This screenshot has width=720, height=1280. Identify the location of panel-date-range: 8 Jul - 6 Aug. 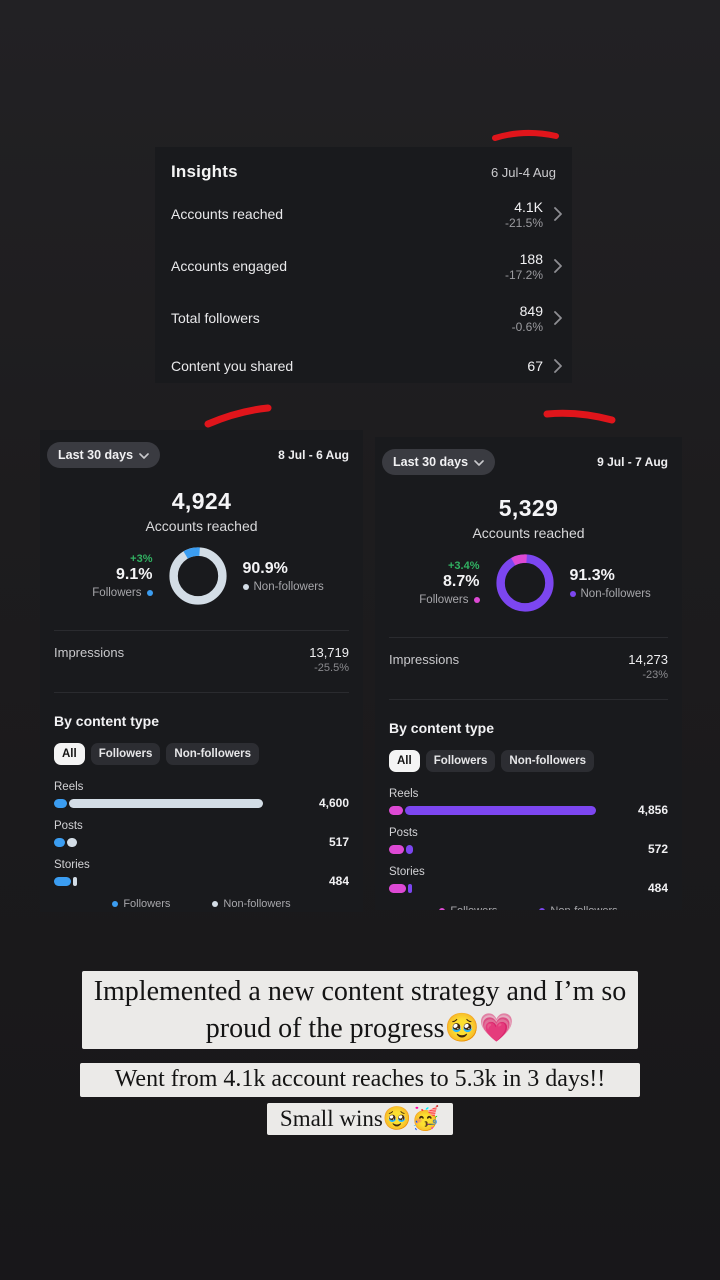
(313, 455).